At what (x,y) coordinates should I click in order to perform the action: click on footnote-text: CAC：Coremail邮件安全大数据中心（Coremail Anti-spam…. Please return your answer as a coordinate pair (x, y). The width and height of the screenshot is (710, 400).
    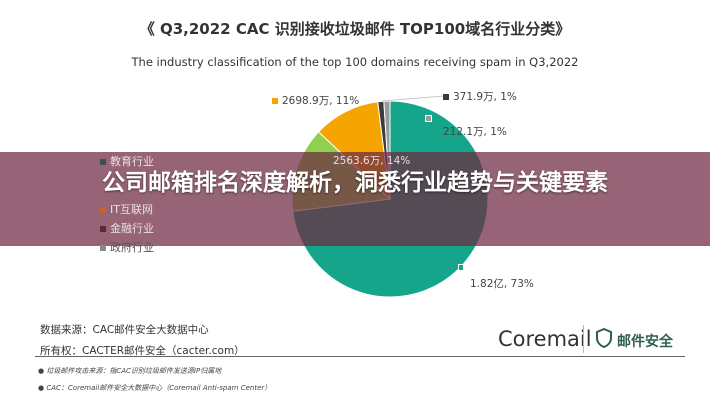
    Looking at the image, I should click on (159, 388).